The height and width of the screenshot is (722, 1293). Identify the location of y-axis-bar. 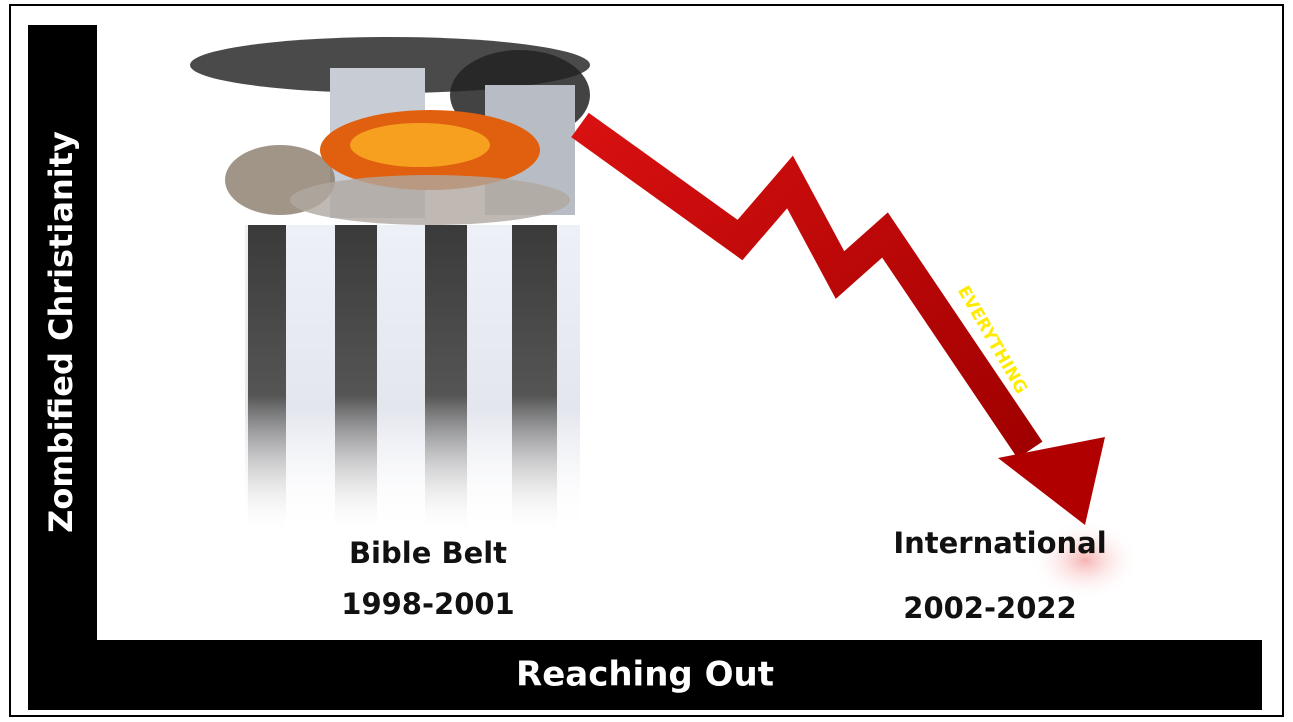
(62, 367).